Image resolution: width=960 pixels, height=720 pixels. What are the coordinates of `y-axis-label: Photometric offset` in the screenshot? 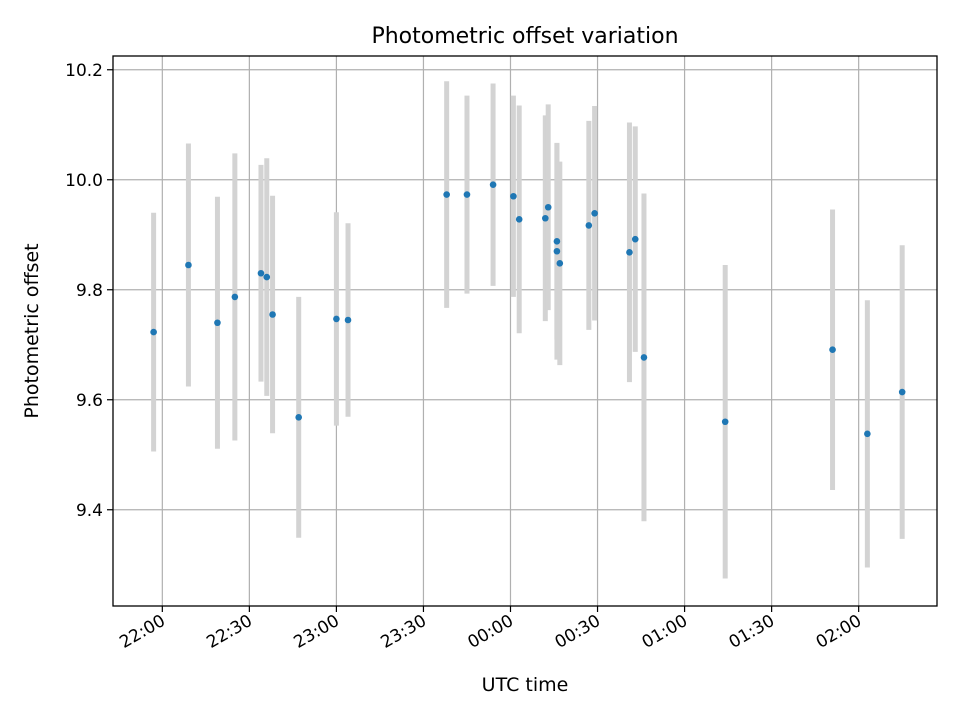 It's located at (32, 330).